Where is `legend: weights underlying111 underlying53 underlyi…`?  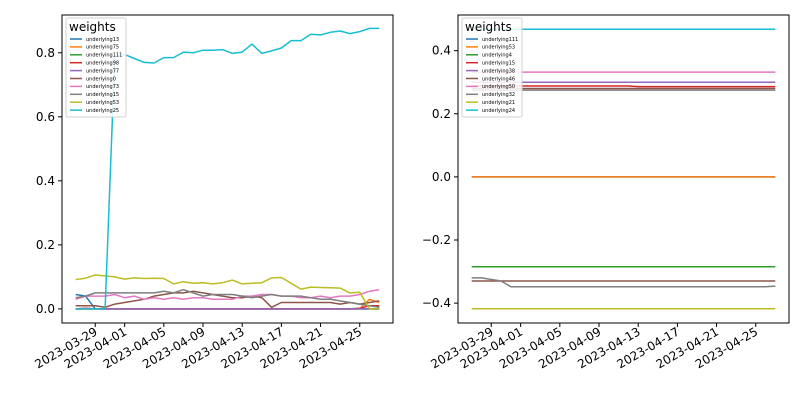
legend: weights underlying111 underlying53 underlyi… is located at coordinates (492, 67).